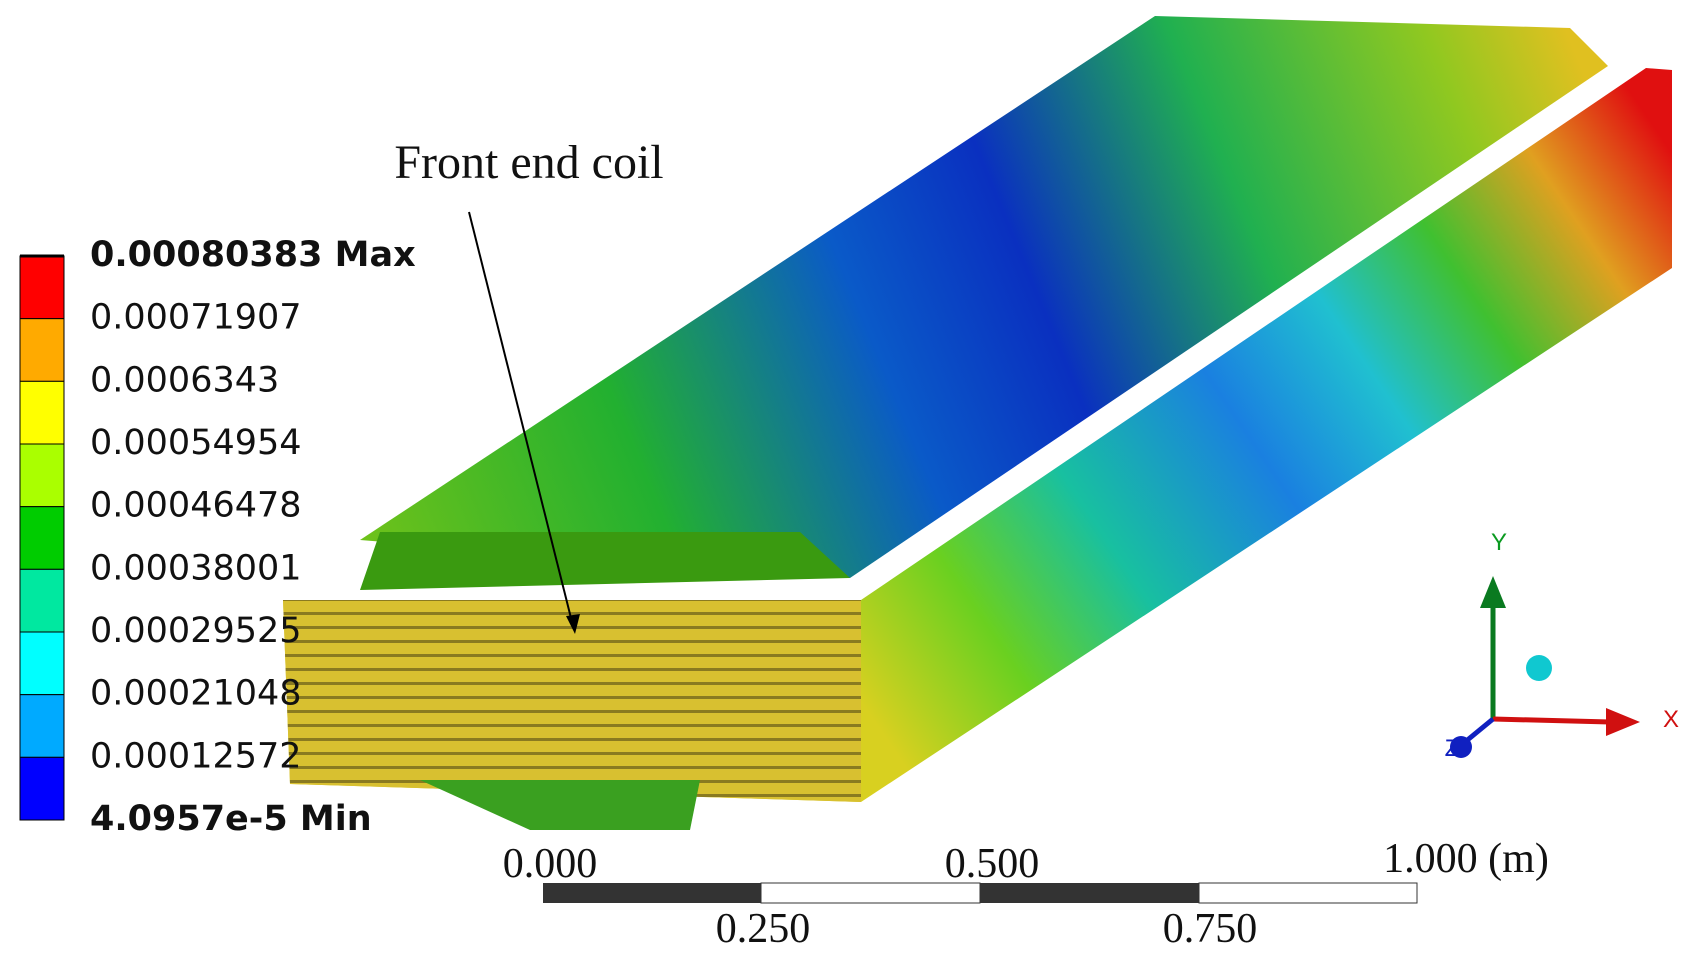  What do you see at coordinates (196, 756) in the screenshot?
I see `legend-label: 0.00012572` at bounding box center [196, 756].